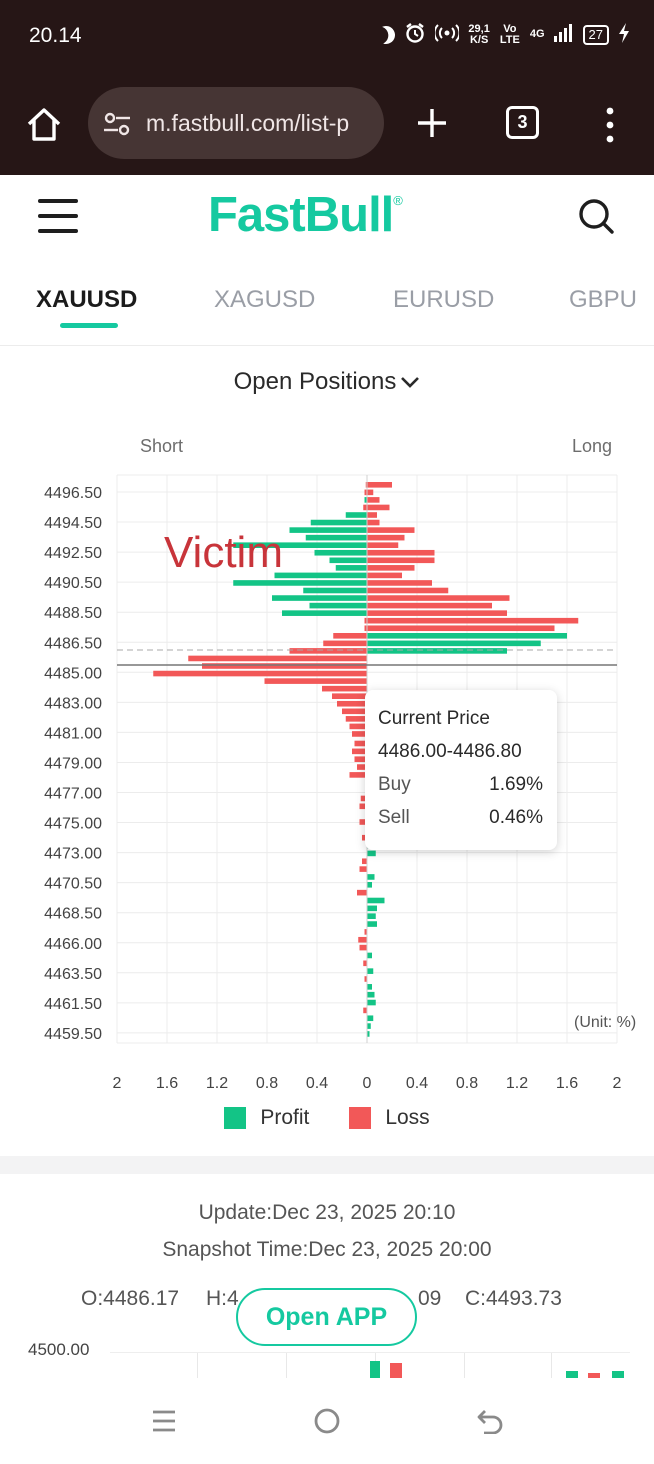 The image size is (654, 1464). What do you see at coordinates (327, 1165) in the screenshot?
I see `section-divider` at bounding box center [327, 1165].